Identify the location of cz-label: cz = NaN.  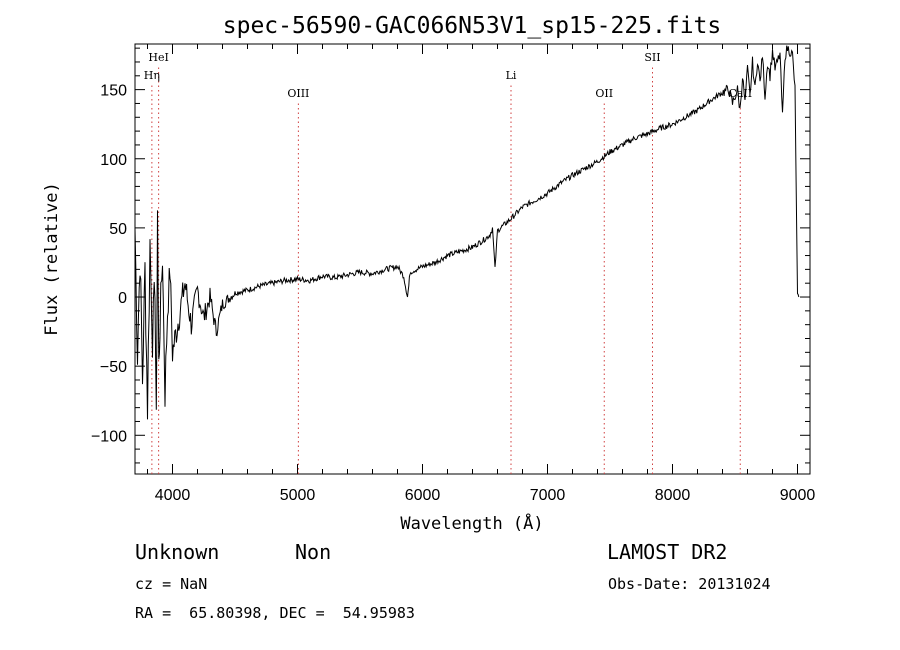
(171, 584).